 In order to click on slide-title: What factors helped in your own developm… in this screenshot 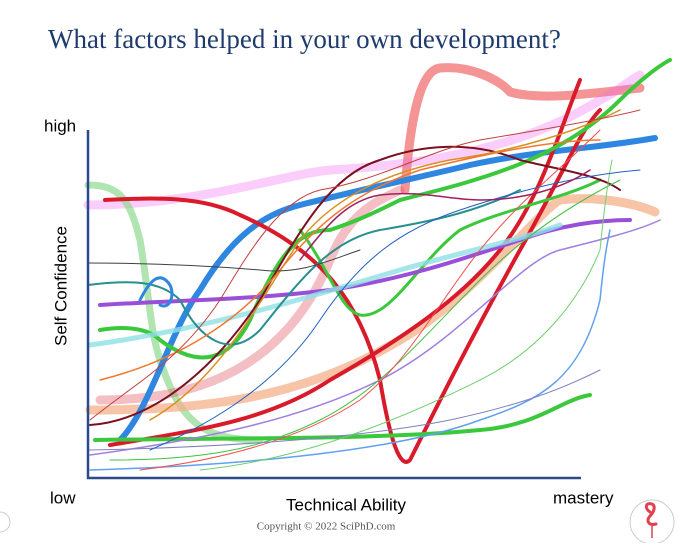, I will do `click(304, 39)`.